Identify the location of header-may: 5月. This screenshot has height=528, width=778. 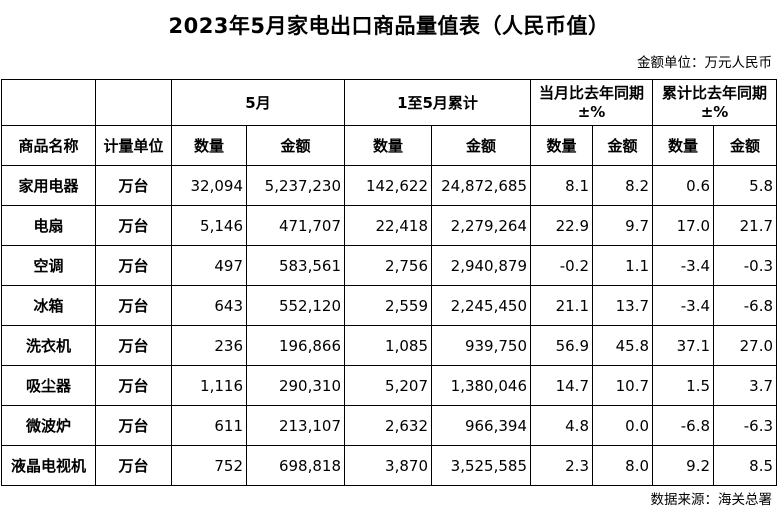
(258, 102).